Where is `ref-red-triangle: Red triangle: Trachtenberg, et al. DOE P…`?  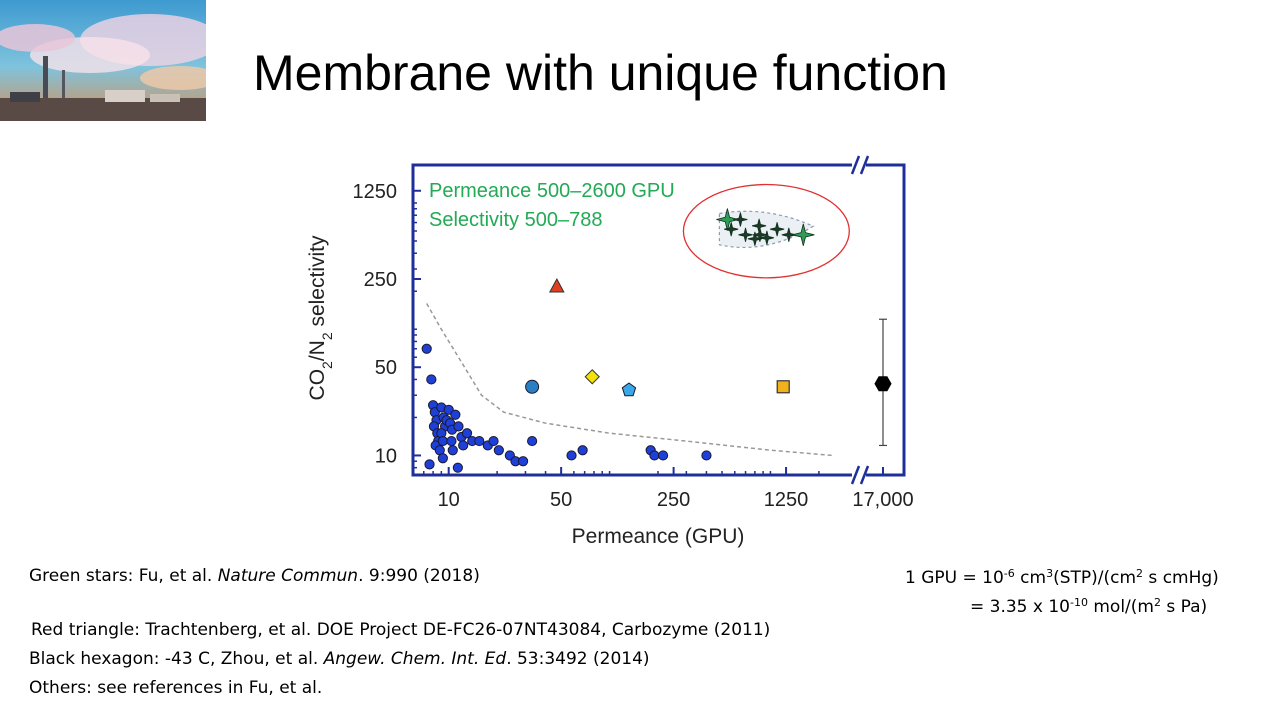
ref-red-triangle: Red triangle: Trachtenberg, et al. DOE P… is located at coordinates (401, 630).